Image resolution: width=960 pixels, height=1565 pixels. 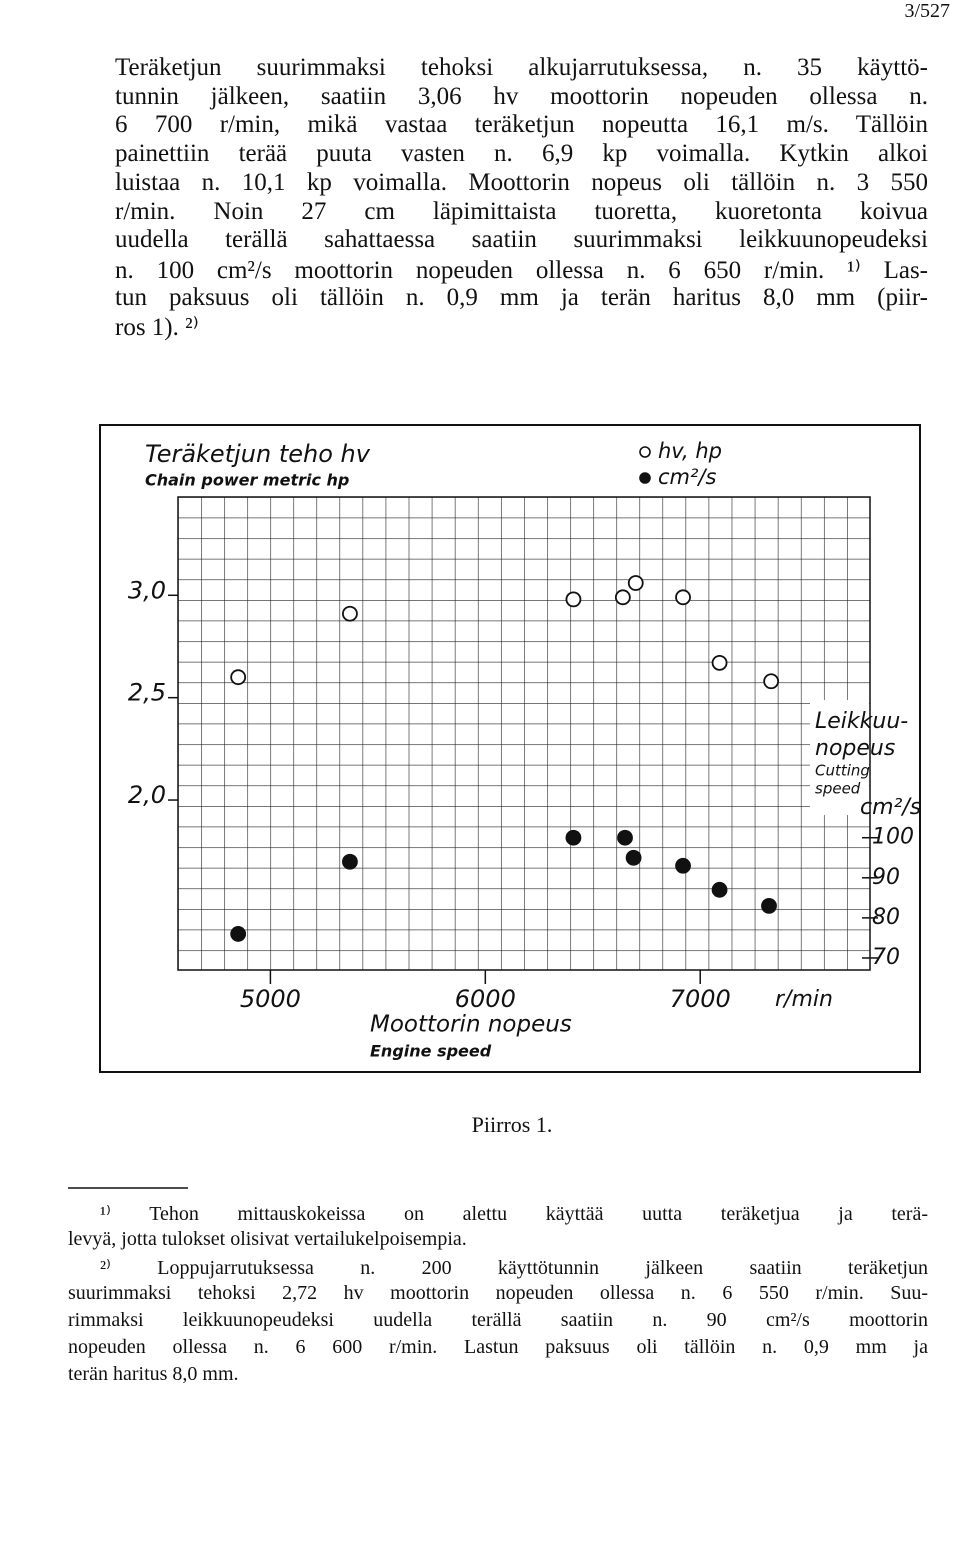 What do you see at coordinates (471, 1025) in the screenshot?
I see `x-label: Moottorin nopeus` at bounding box center [471, 1025].